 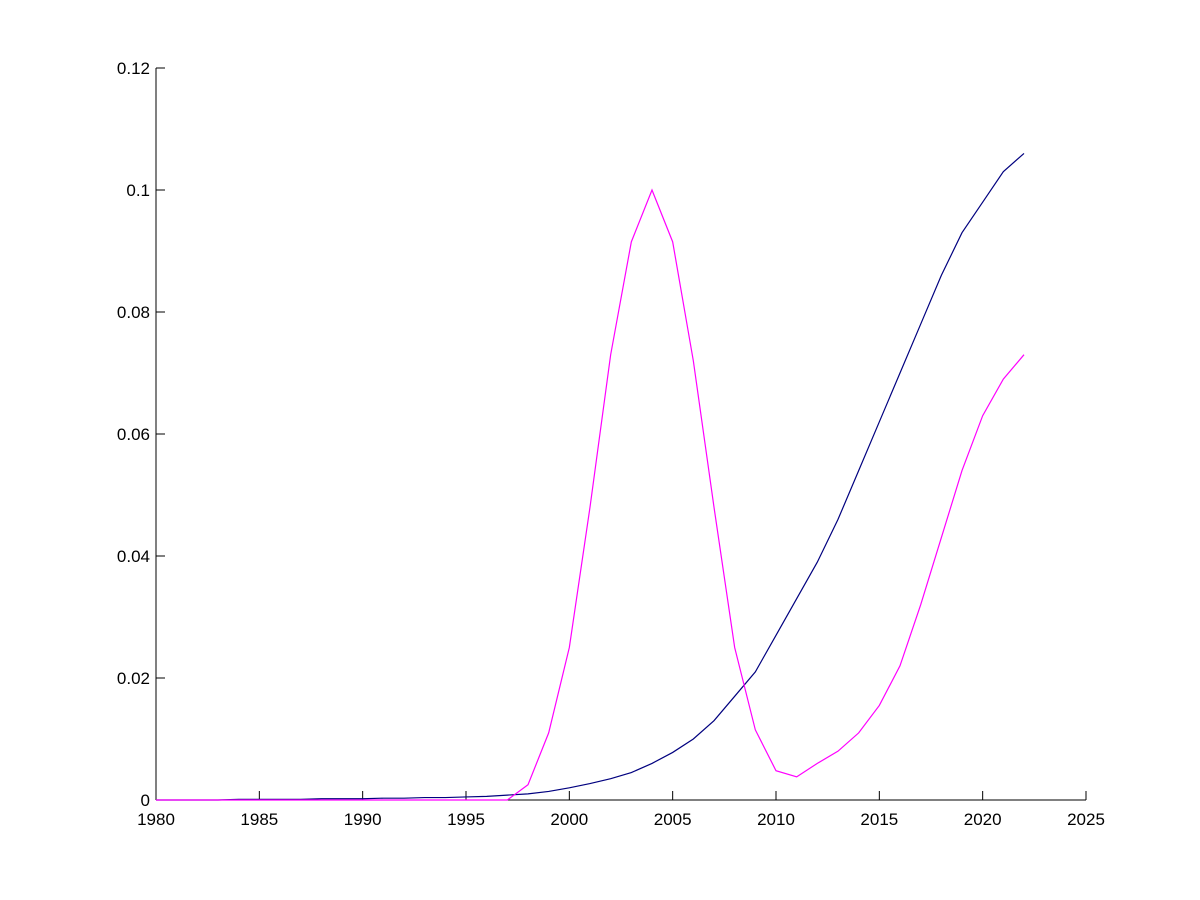 What do you see at coordinates (983, 819) in the screenshot?
I see `x-tick-label: 2020` at bounding box center [983, 819].